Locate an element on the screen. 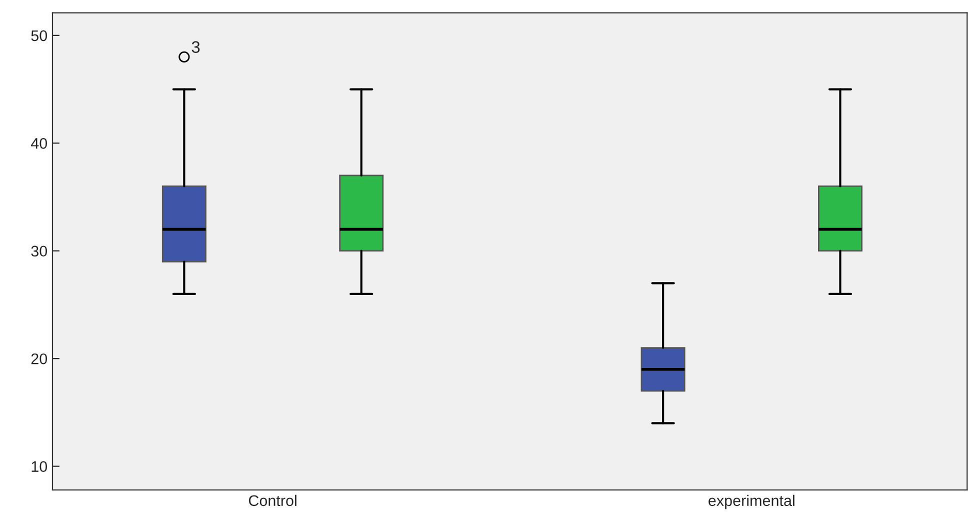 This screenshot has height=512, width=972. x-tick-label: Control is located at coordinates (272, 500).